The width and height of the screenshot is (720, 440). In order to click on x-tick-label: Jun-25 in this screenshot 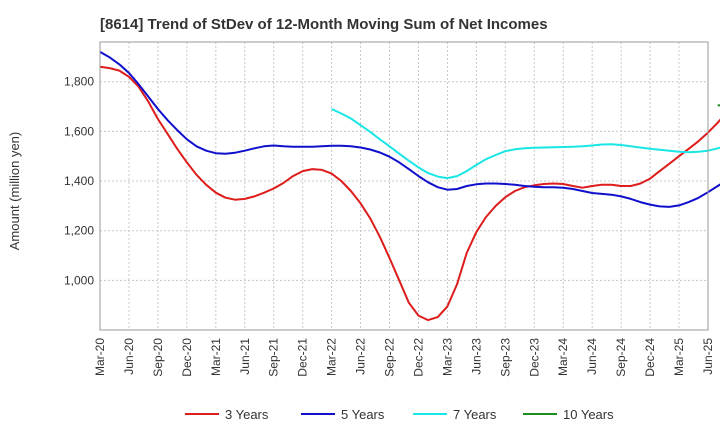, I will do `click(708, 356)`.